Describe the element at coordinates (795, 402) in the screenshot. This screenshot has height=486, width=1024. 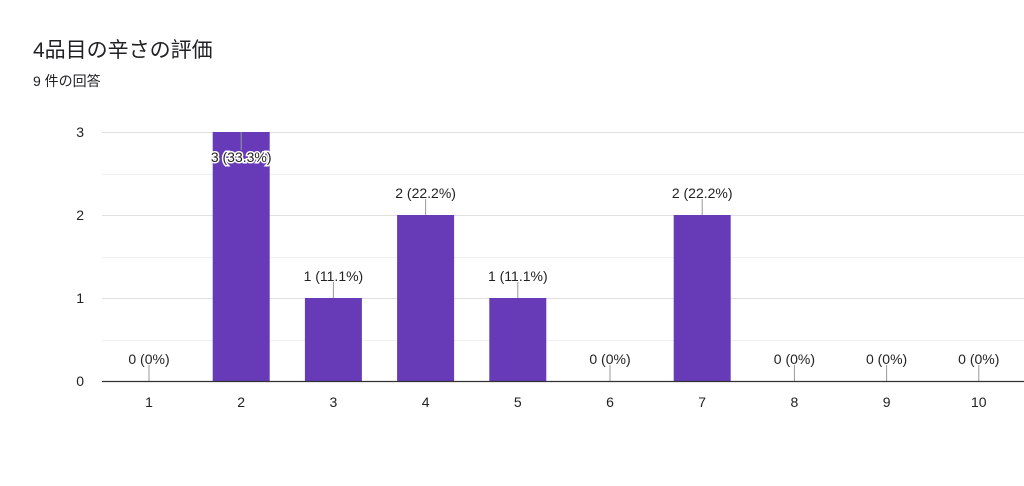
I see `x-tick-label: 8` at that location.